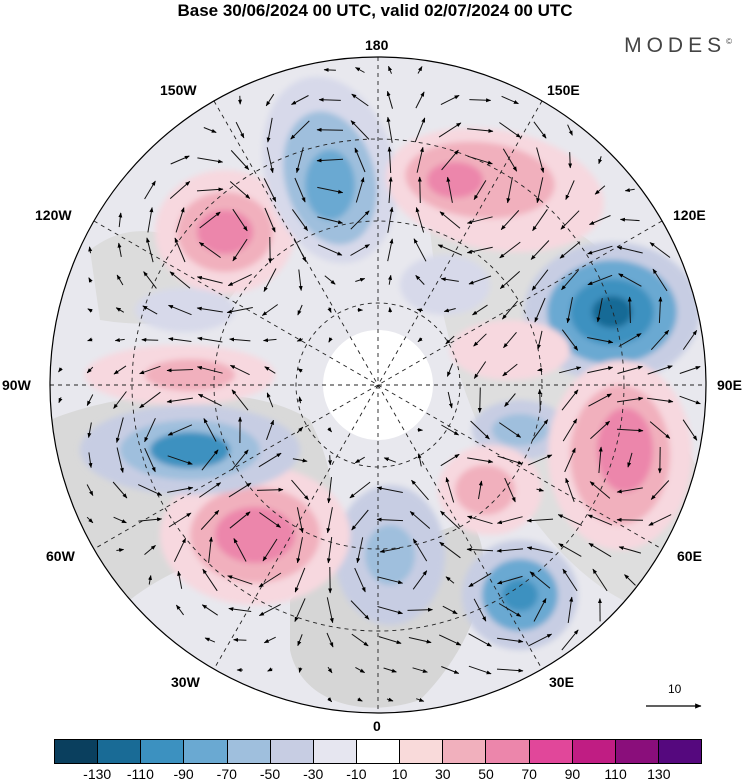 Image resolution: width=750 pixels, height=784 pixels. Describe the element at coordinates (563, 90) in the screenshot. I see `lon-label-150e: 150E` at that location.